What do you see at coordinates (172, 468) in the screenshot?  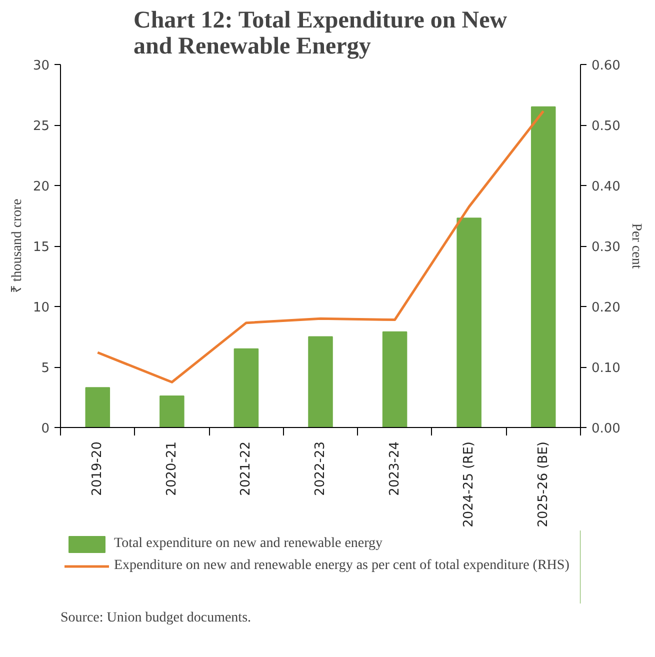 I see `x-tick-label: 2020-21` at bounding box center [172, 468].